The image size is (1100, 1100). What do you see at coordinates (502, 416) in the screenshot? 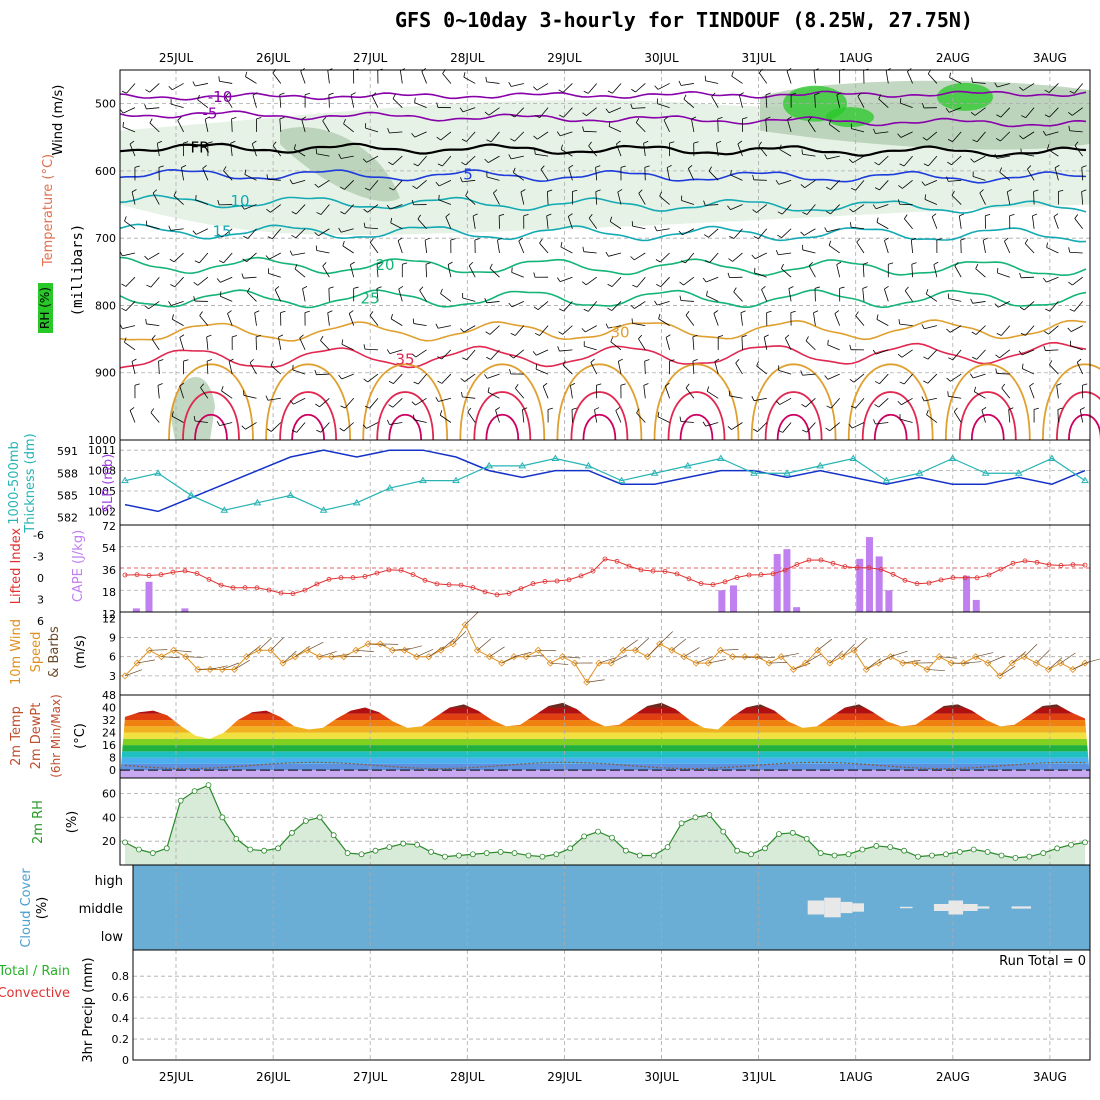
I see `hot-contour` at bounding box center [502, 416].